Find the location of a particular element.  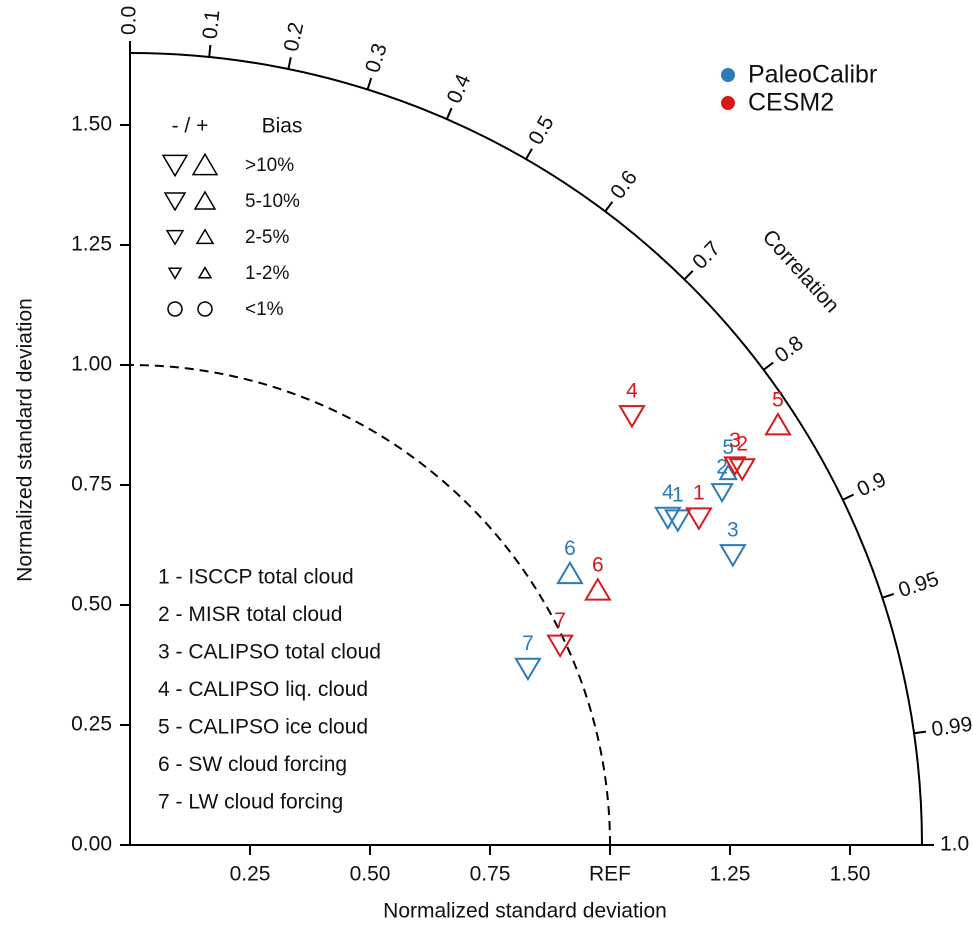

correlation-tick-label: 0.9 is located at coordinates (872, 484).